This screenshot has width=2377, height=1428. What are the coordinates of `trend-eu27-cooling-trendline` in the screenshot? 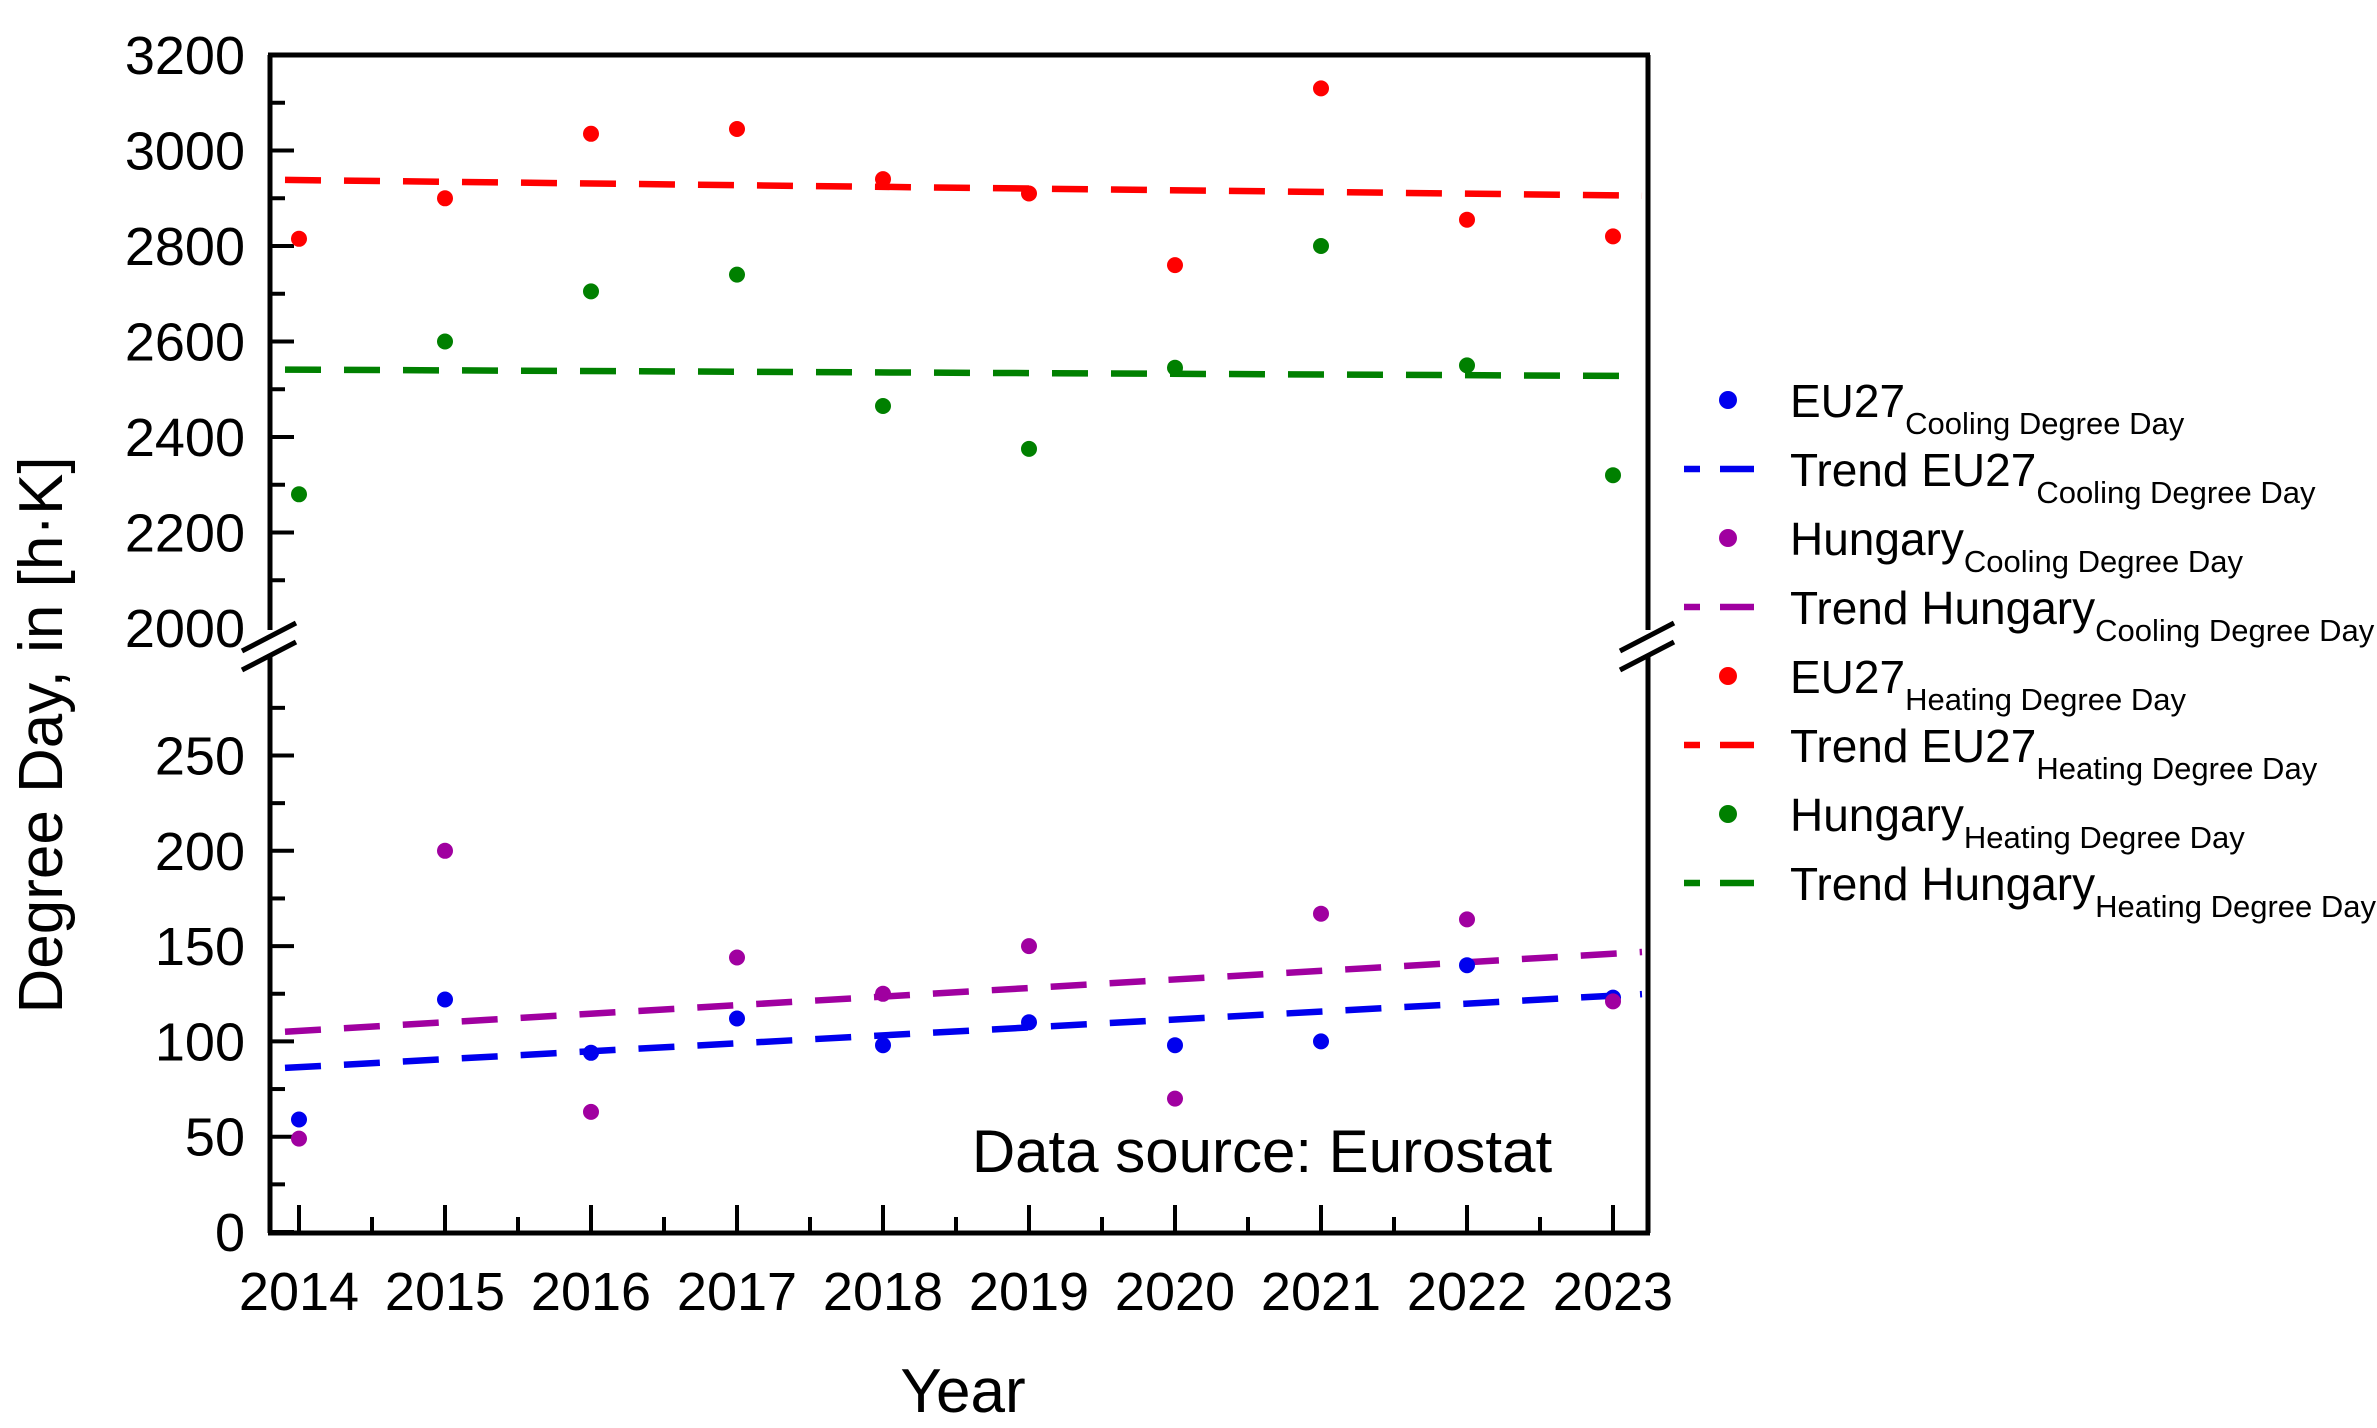 It's located at (963, 1031).